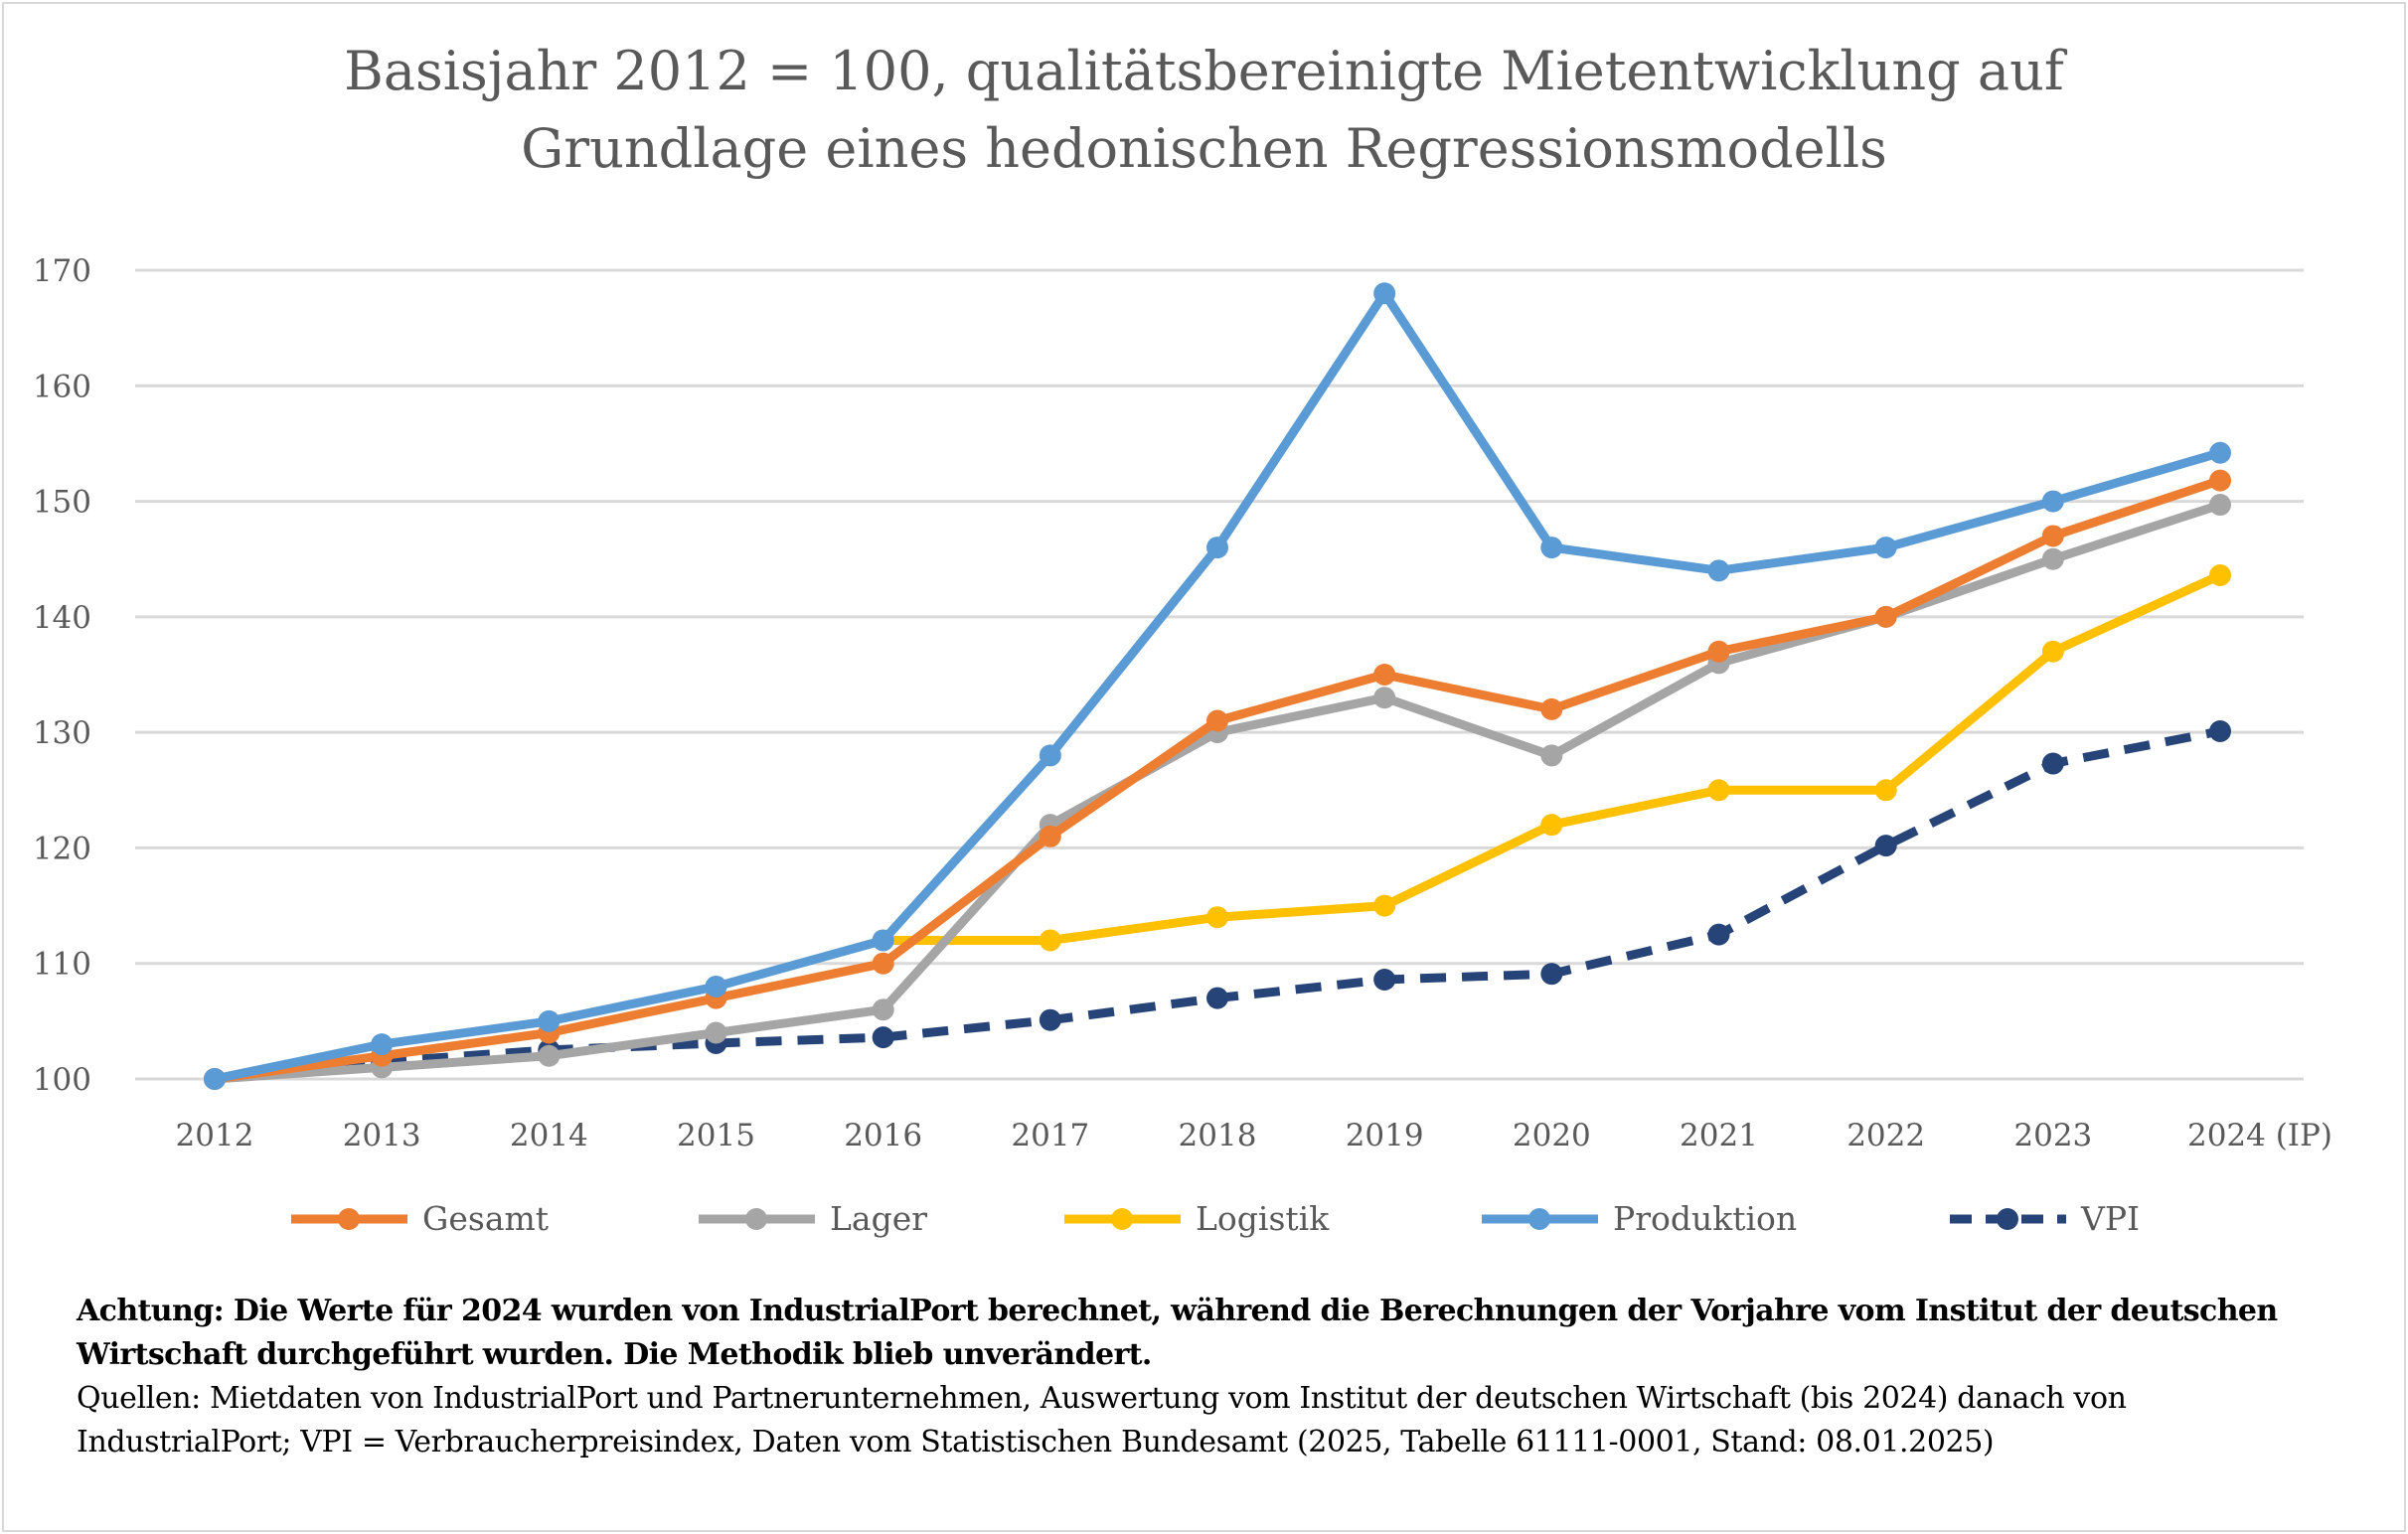  Describe the element at coordinates (215, 1135) in the screenshot. I see `x-tick-label: 2012` at that location.